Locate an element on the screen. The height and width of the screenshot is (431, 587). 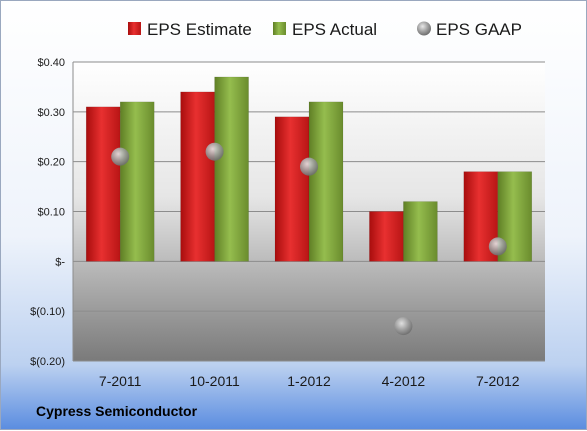
legend-label: EPS GAAP is located at coordinates (479, 29).